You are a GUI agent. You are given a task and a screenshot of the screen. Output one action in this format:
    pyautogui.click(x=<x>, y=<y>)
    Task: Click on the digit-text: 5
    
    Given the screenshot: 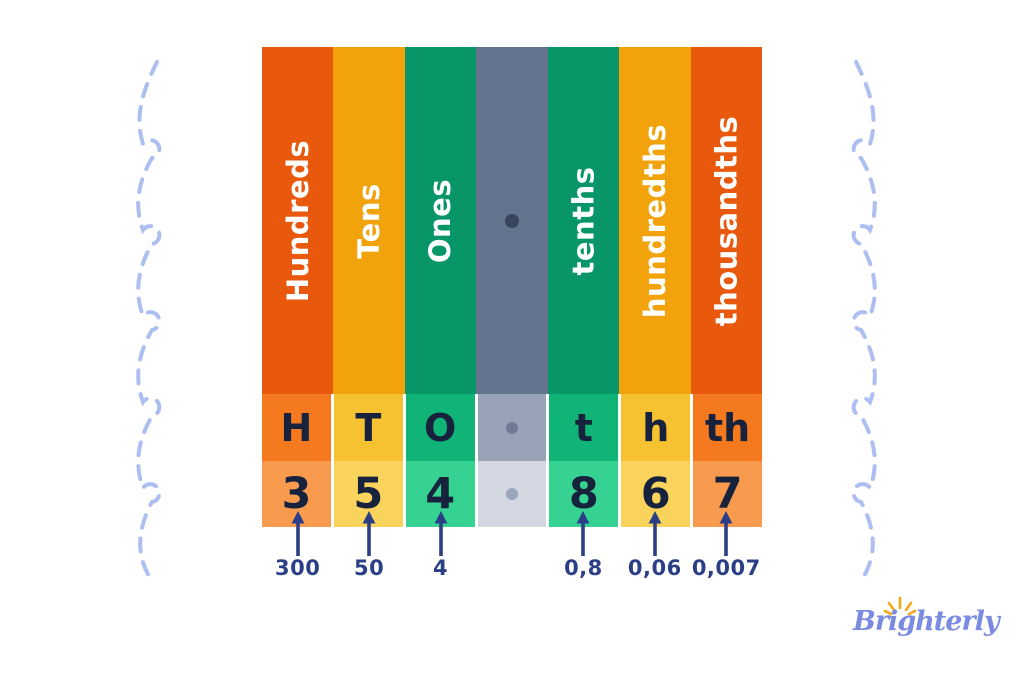 What is the action you would take?
    pyautogui.click(x=368, y=494)
    